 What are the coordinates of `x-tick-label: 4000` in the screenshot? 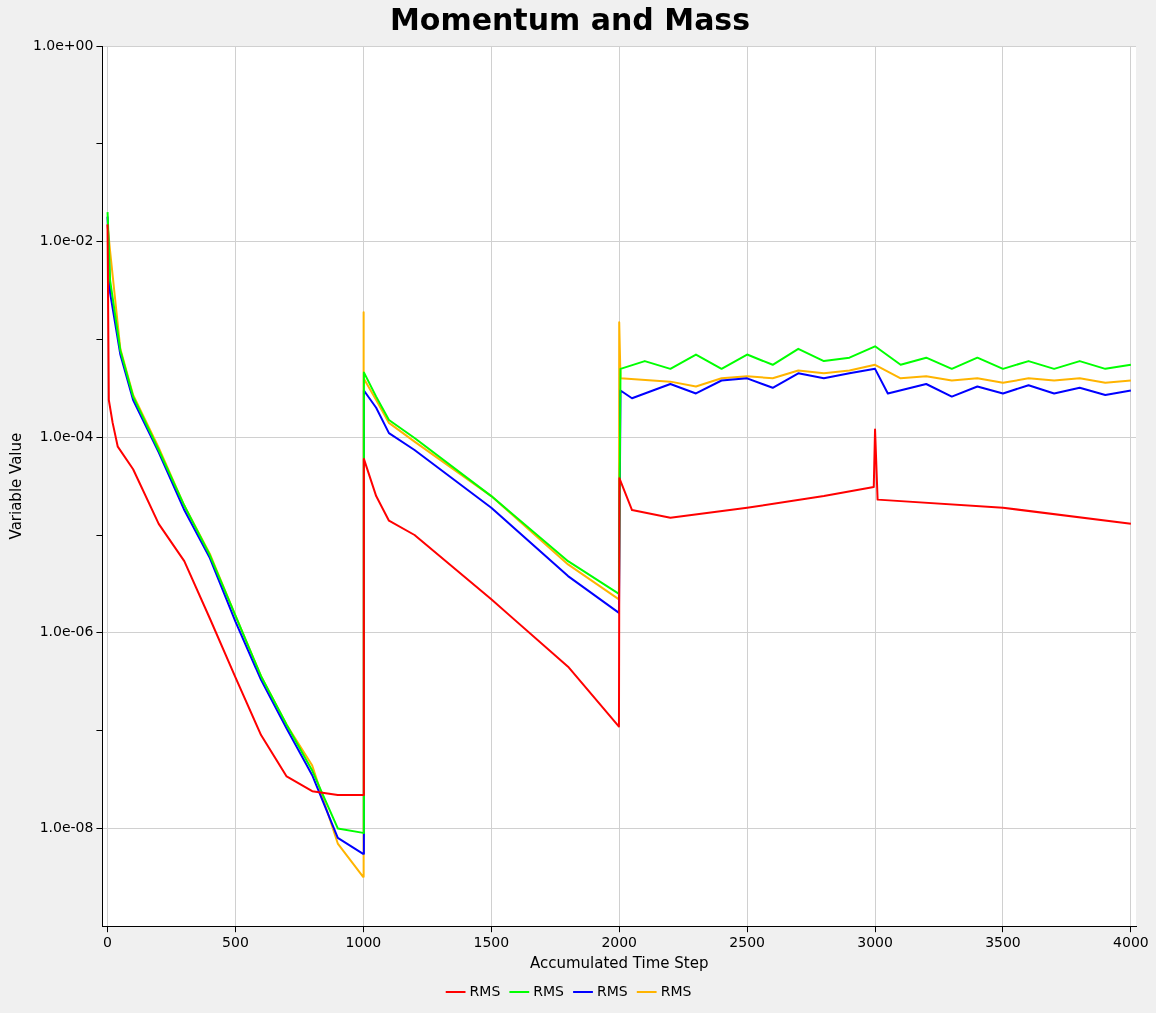 It's located at (1131, 942).